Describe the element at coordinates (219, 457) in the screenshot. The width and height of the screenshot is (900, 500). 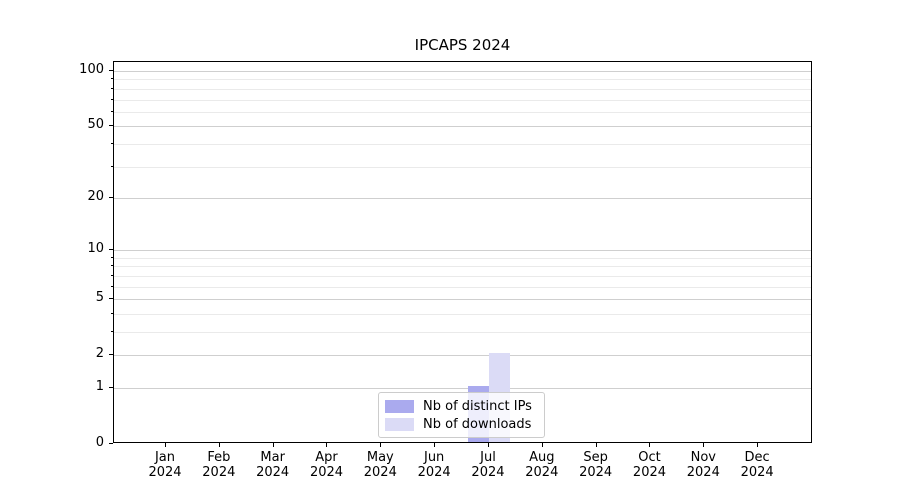
I see `x-tick-month: Feb` at that location.